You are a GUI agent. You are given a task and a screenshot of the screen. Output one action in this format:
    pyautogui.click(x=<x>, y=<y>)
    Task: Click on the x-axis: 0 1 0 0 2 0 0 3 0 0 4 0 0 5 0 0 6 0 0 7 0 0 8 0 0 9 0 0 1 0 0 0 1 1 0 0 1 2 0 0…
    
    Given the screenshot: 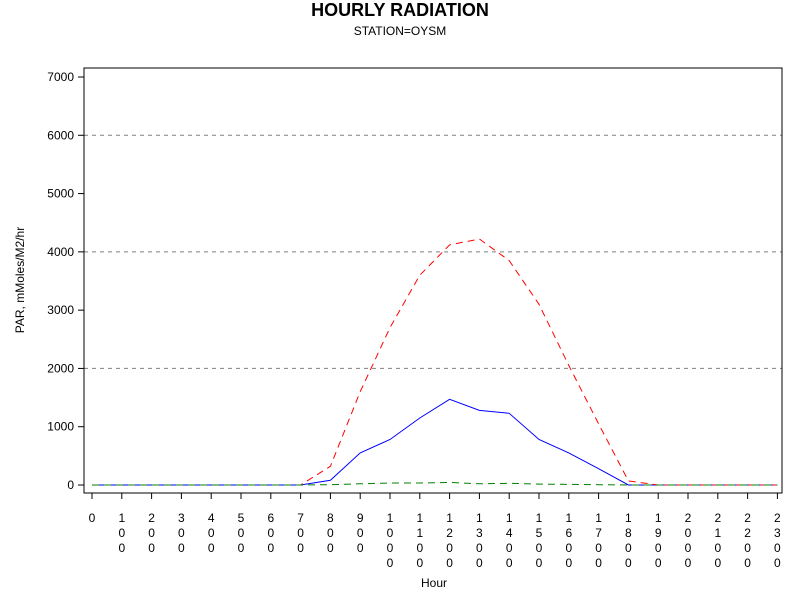 What is the action you would take?
    pyautogui.click(x=435, y=531)
    